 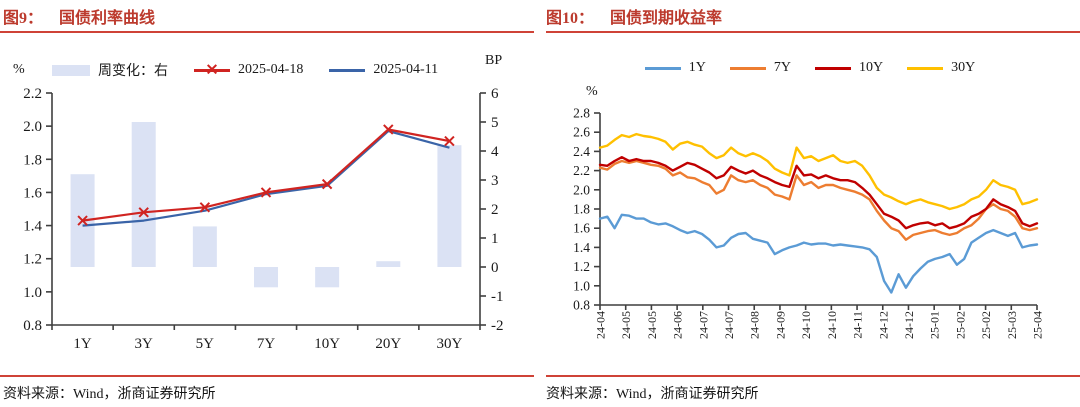 I want to click on bar-20Y, so click(x=388, y=264).